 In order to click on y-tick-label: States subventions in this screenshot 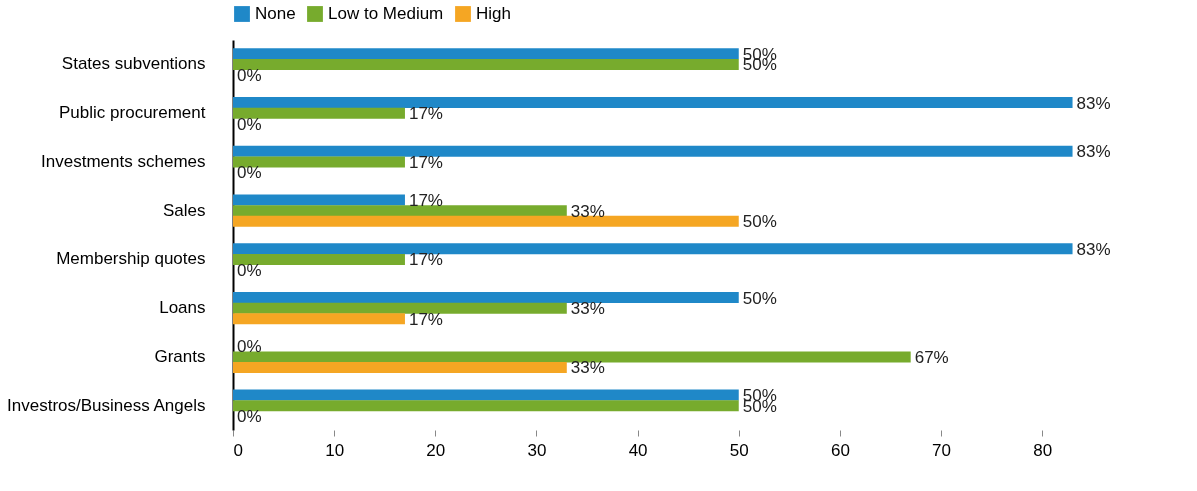, I will do `click(133, 64)`.